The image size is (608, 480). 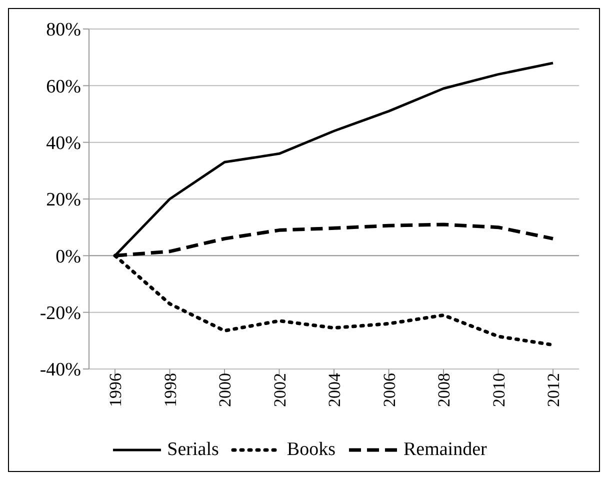 I want to click on x-tick-label: 1996, so click(x=116, y=390).